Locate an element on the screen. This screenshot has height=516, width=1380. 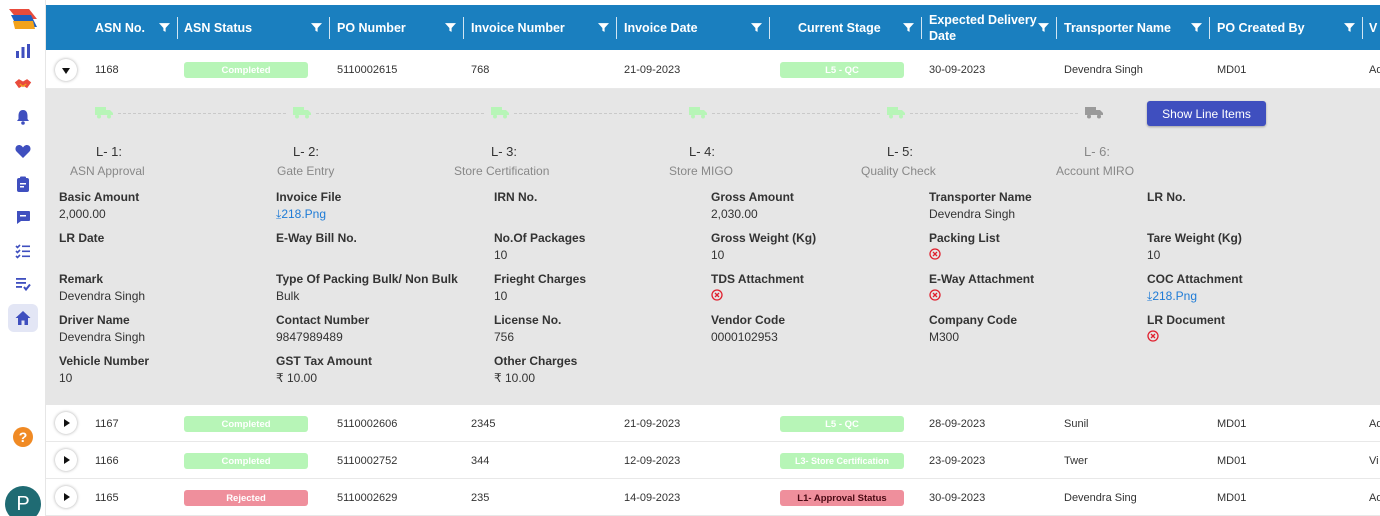
field-label: Vehicle Number is located at coordinates (104, 361).